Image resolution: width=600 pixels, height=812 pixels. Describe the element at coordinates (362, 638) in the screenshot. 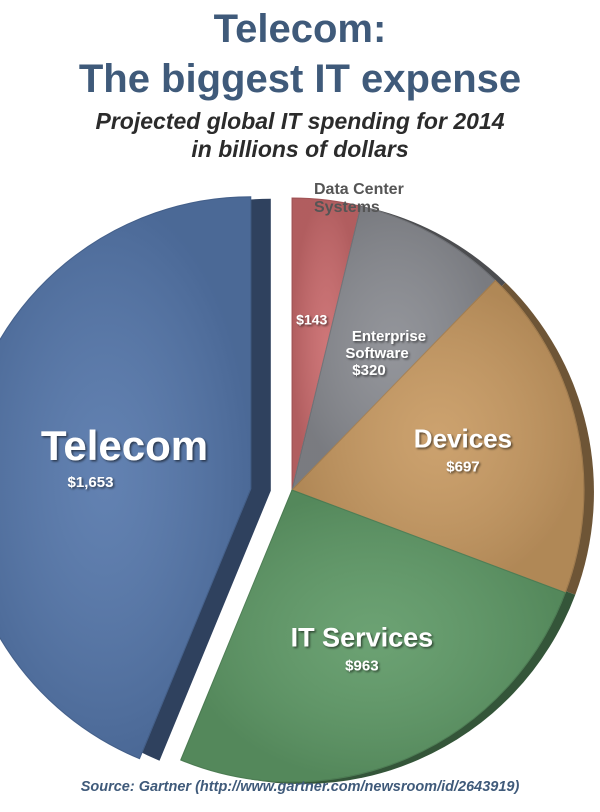

I see `label-it-services: IT Services` at that location.